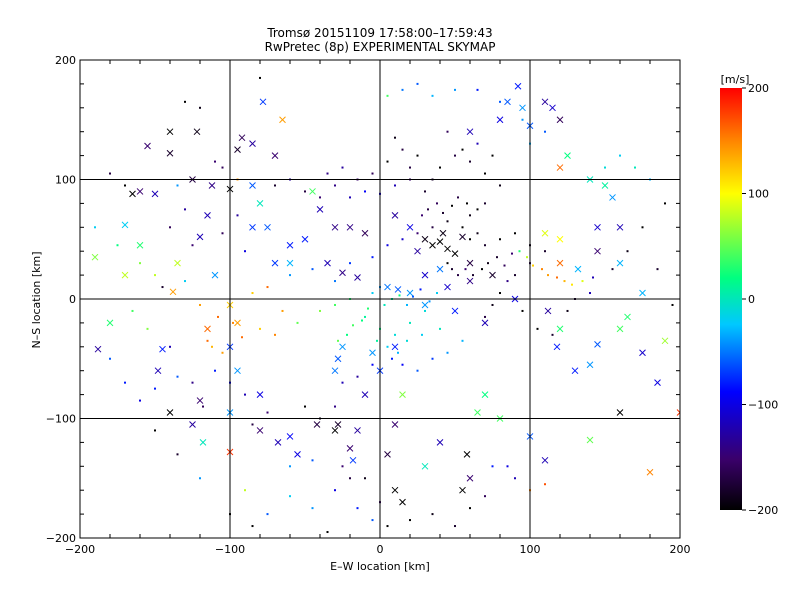 The width and height of the screenshot is (800, 600). What do you see at coordinates (751, 299) in the screenshot?
I see `colorbar-tick-label: 0` at bounding box center [751, 299].